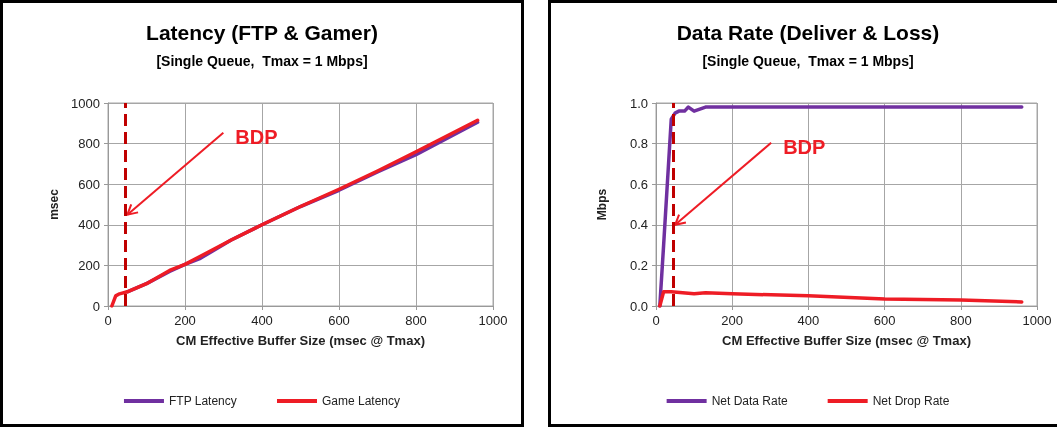 The height and width of the screenshot is (427, 1057). What do you see at coordinates (638, 265) in the screenshot?
I see `y-tick-label: 0.2` at bounding box center [638, 265].